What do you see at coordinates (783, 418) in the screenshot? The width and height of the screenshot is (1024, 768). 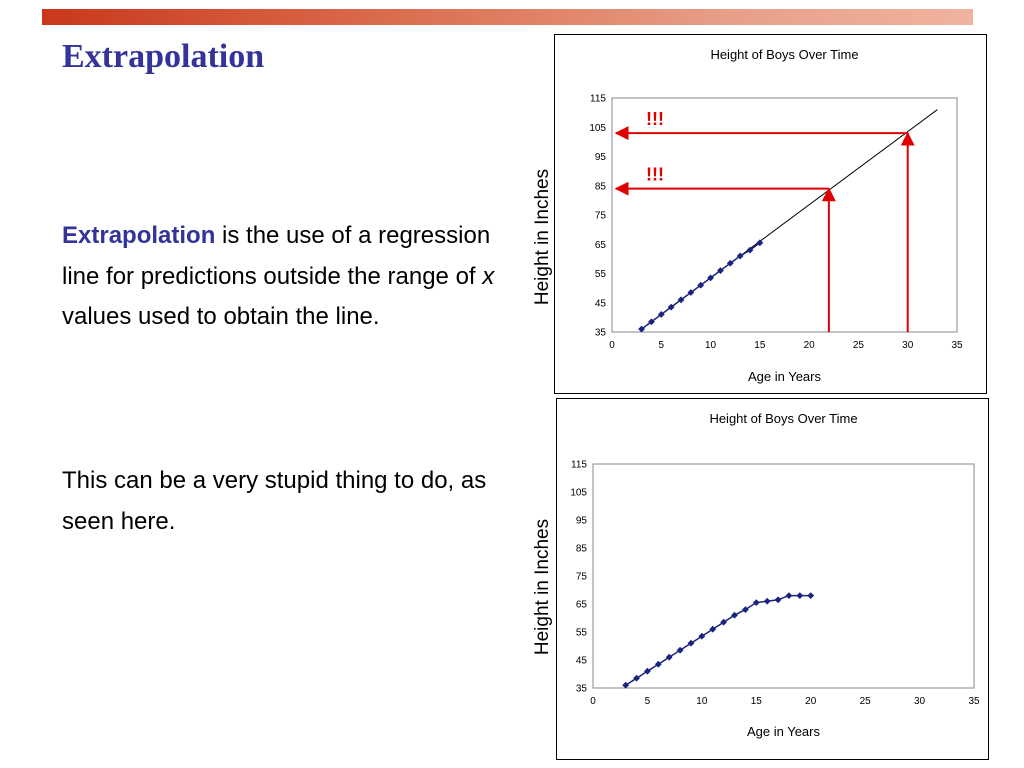 I see `chart2-title: Height of Boys Over Time` at bounding box center [783, 418].